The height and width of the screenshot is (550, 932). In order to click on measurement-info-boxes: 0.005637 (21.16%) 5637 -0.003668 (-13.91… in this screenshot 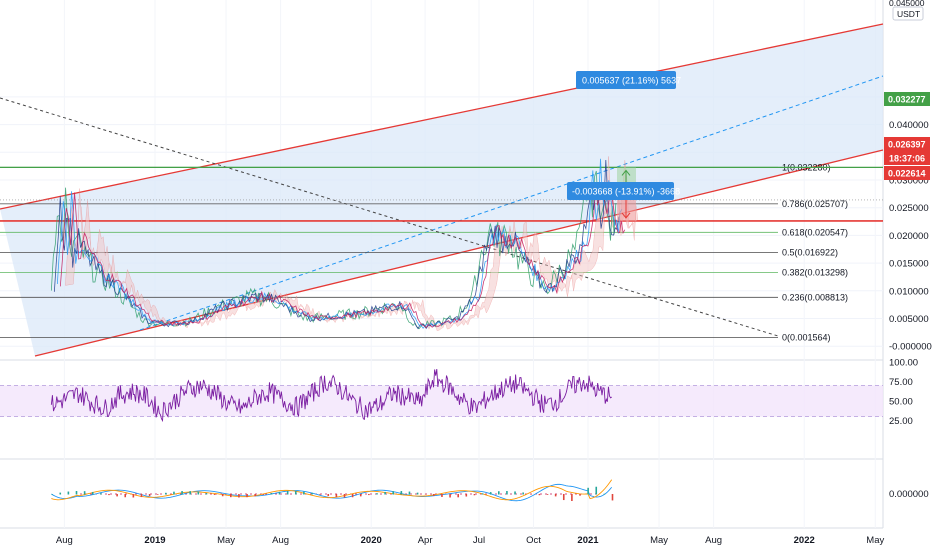, I will do `click(624, 135)`.